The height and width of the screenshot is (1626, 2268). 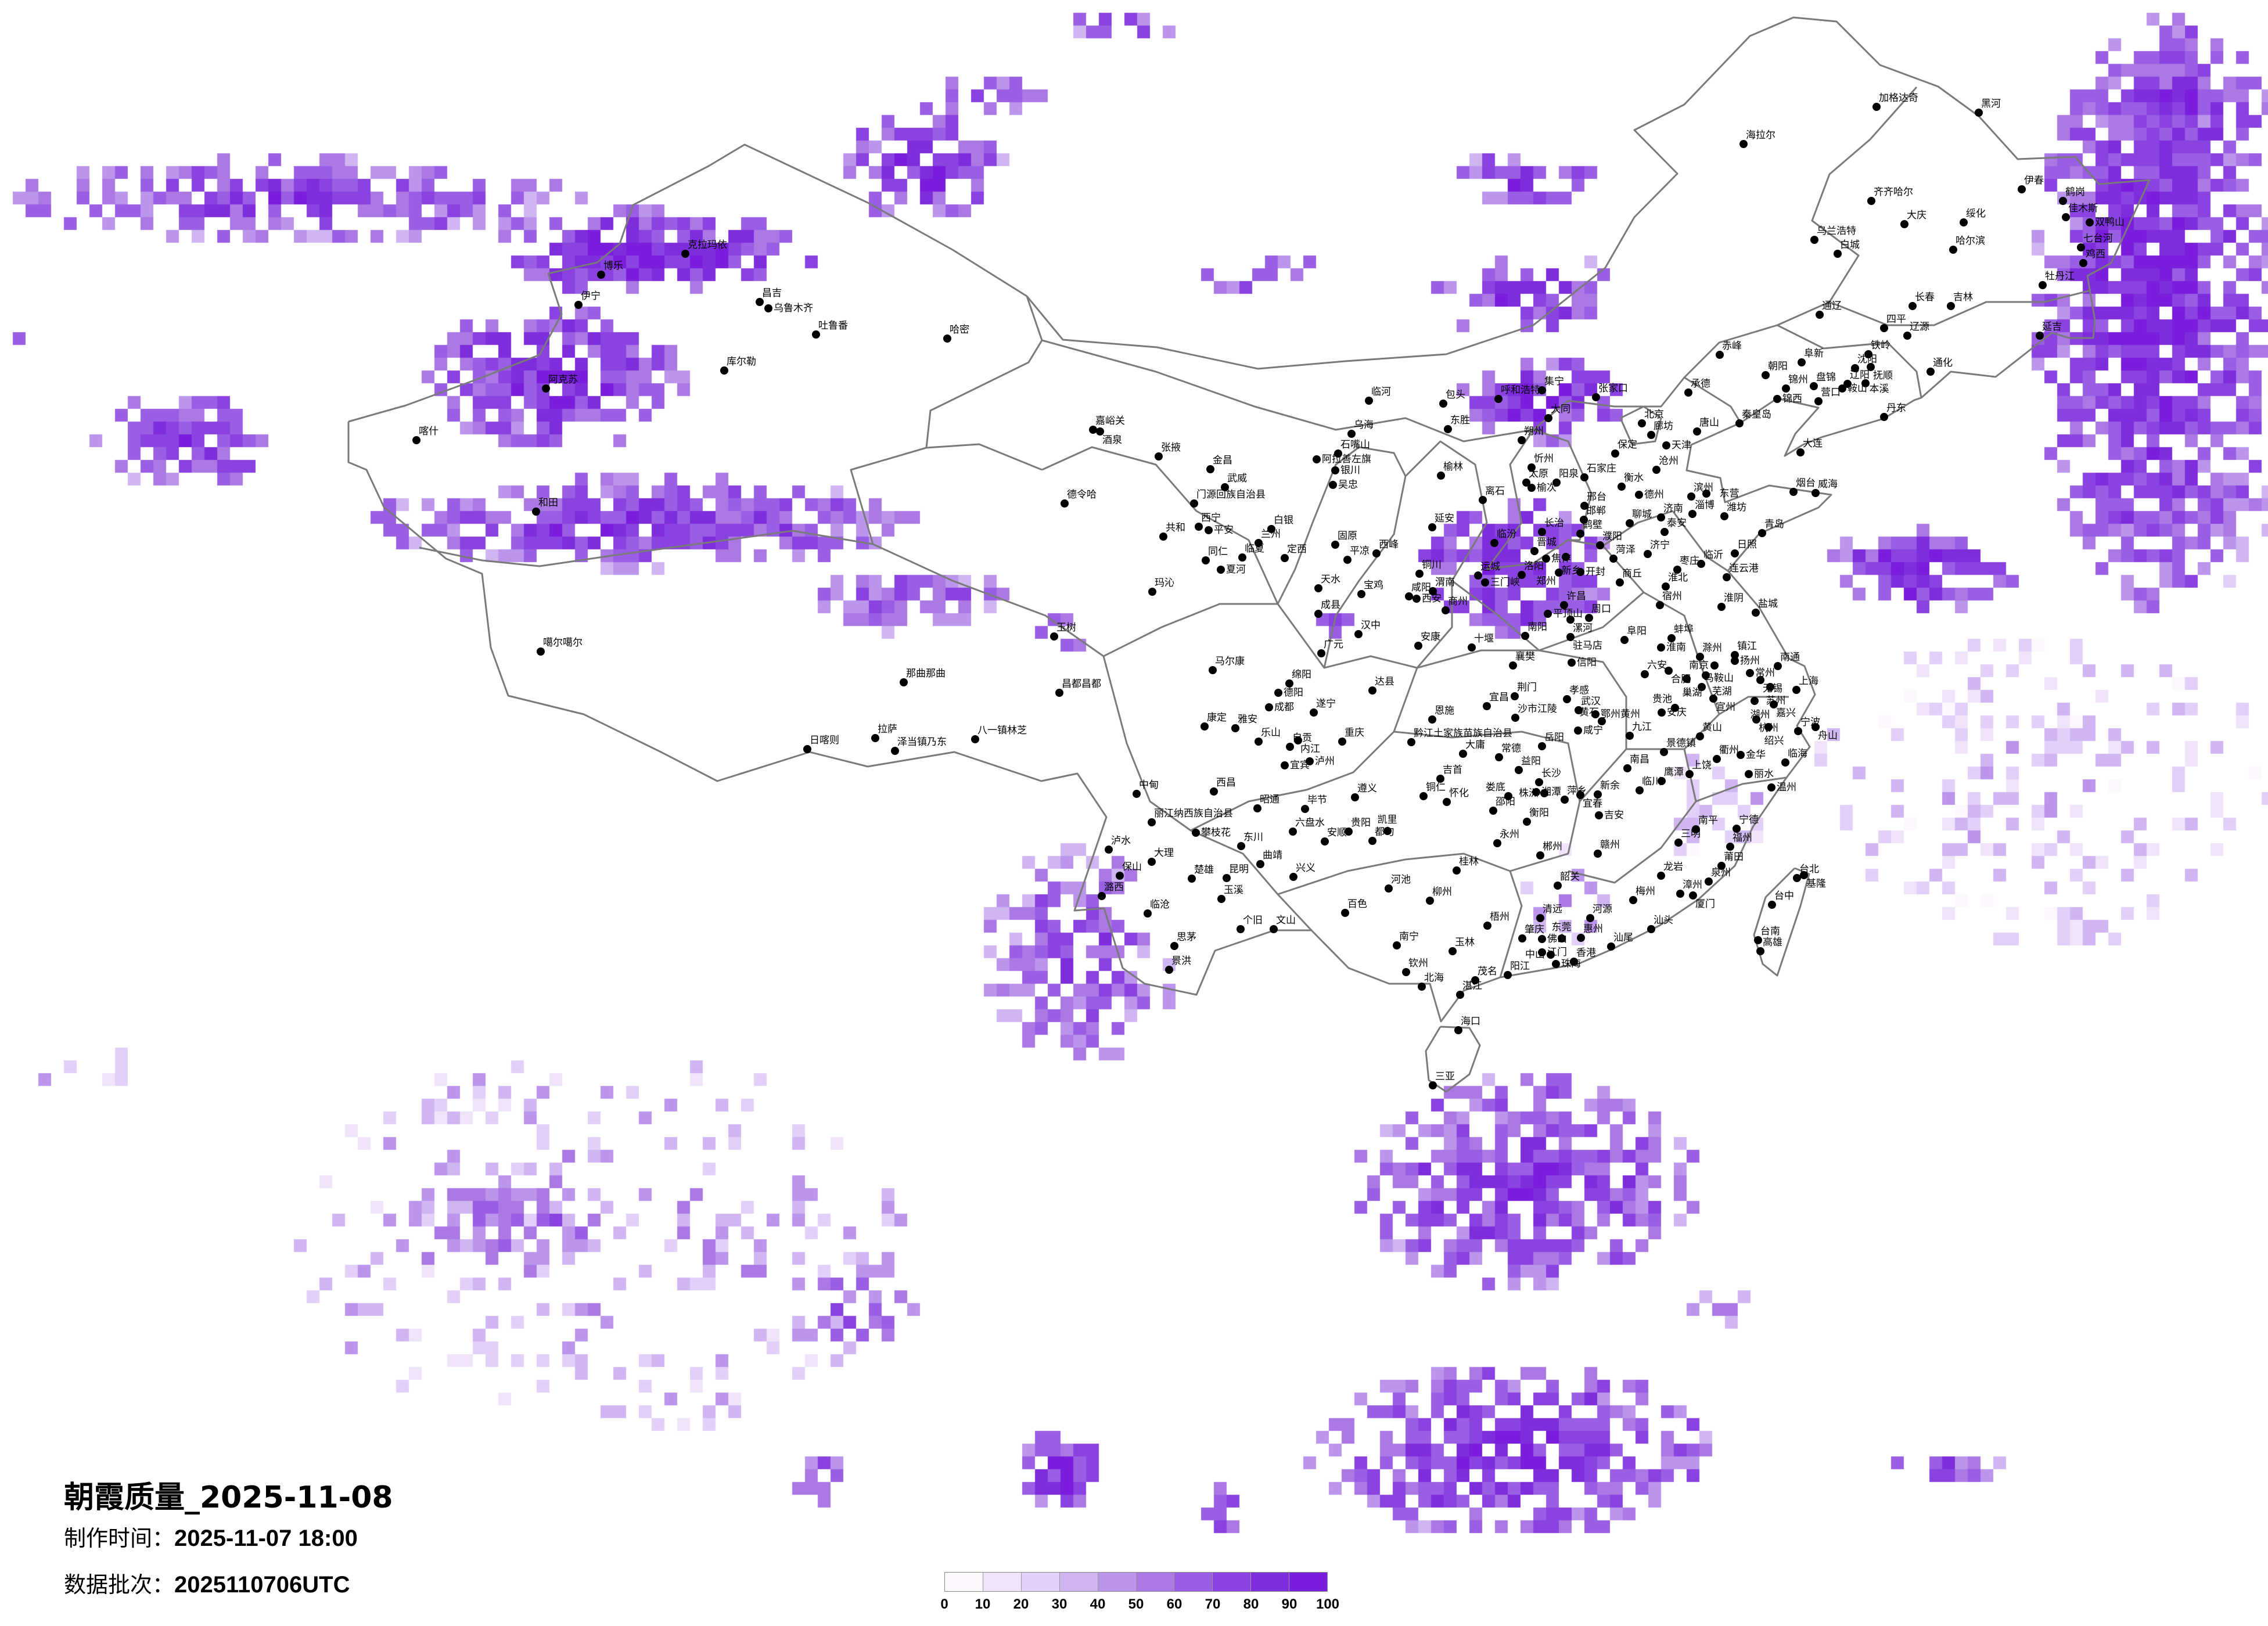 What do you see at coordinates (1708, 820) in the screenshot?
I see `city-label: 南平` at bounding box center [1708, 820].